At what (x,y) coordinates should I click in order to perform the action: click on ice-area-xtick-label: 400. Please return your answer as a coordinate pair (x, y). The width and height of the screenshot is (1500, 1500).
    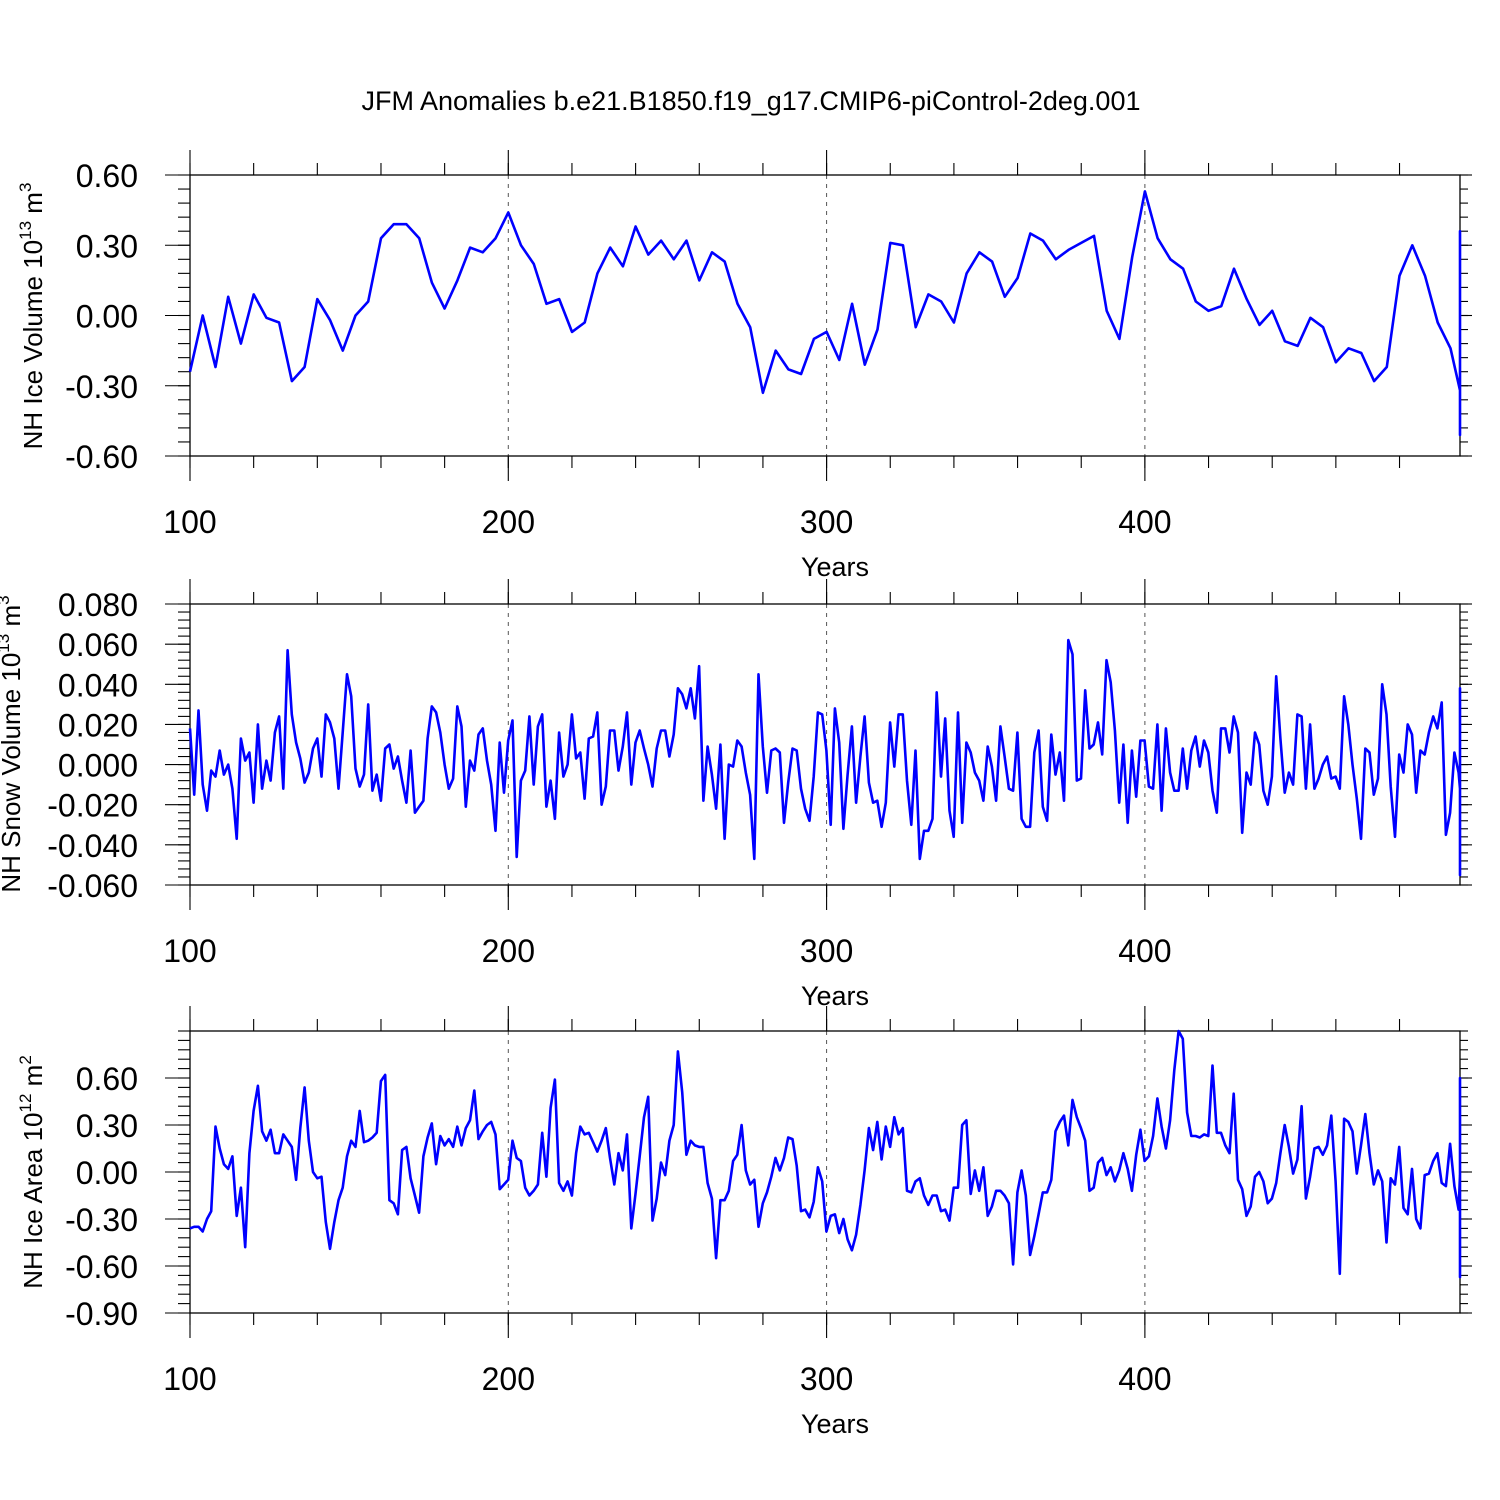
    Looking at the image, I should click on (1144, 1379).